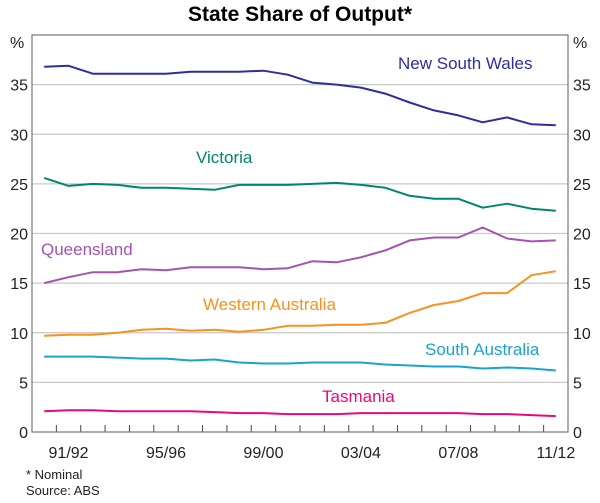 The width and height of the screenshot is (600, 503). What do you see at coordinates (23, 383) in the screenshot?
I see `y-tick-label-left: 5` at bounding box center [23, 383].